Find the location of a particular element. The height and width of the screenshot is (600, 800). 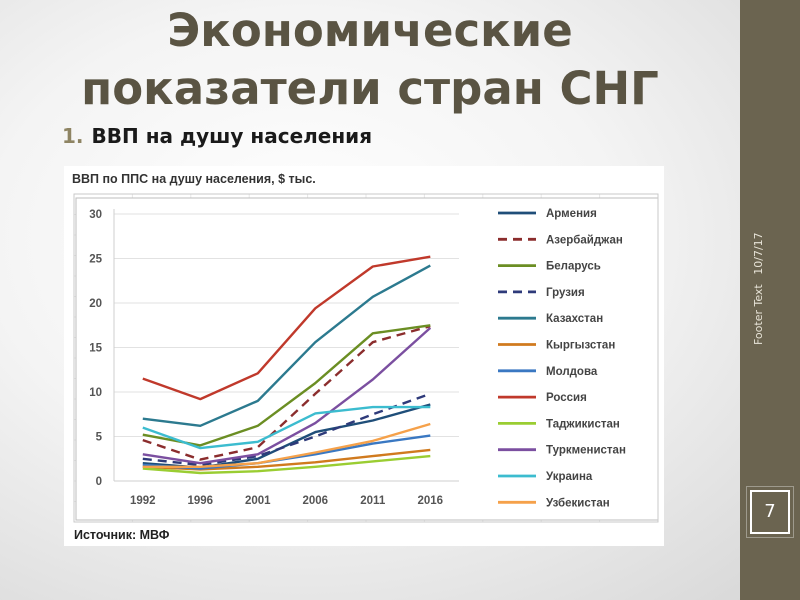

legend-label: Туркменистан is located at coordinates (586, 451).